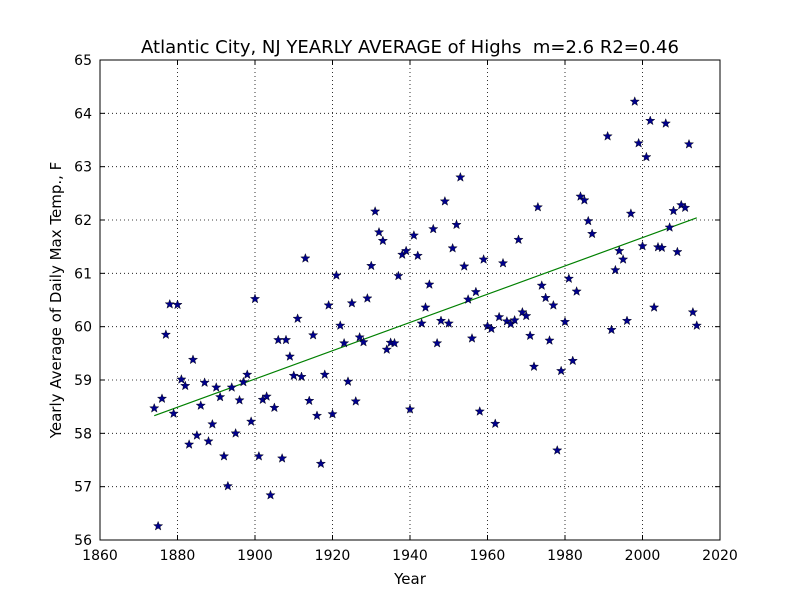  What do you see at coordinates (83, 301) in the screenshot?
I see `y-axis-tick-labels: 56 57 58 59 60 61 62 63 64 65` at bounding box center [83, 301].